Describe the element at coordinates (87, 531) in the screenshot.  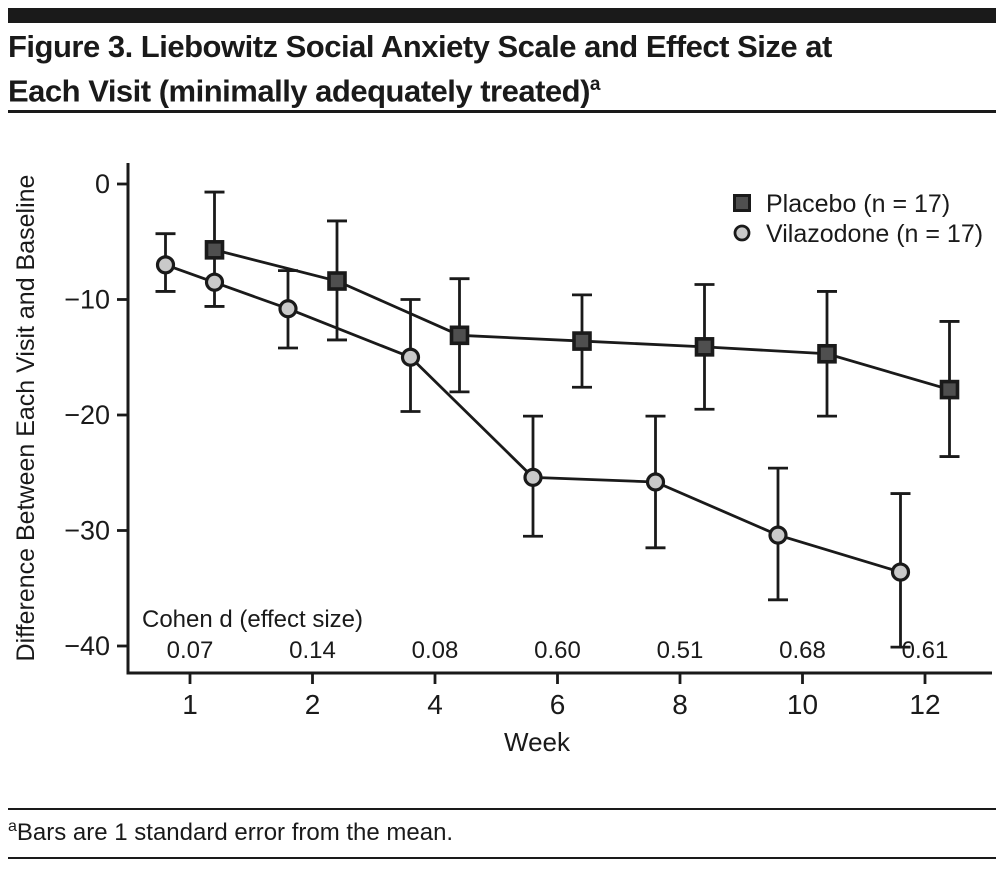
I see `y-tick-label-−30: −30` at that location.